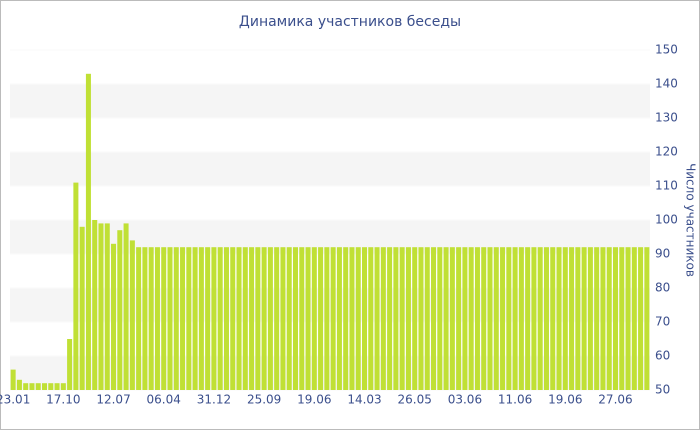  Describe the element at coordinates (666, 50) in the screenshot. I see `y-tick-label: 150` at that location.